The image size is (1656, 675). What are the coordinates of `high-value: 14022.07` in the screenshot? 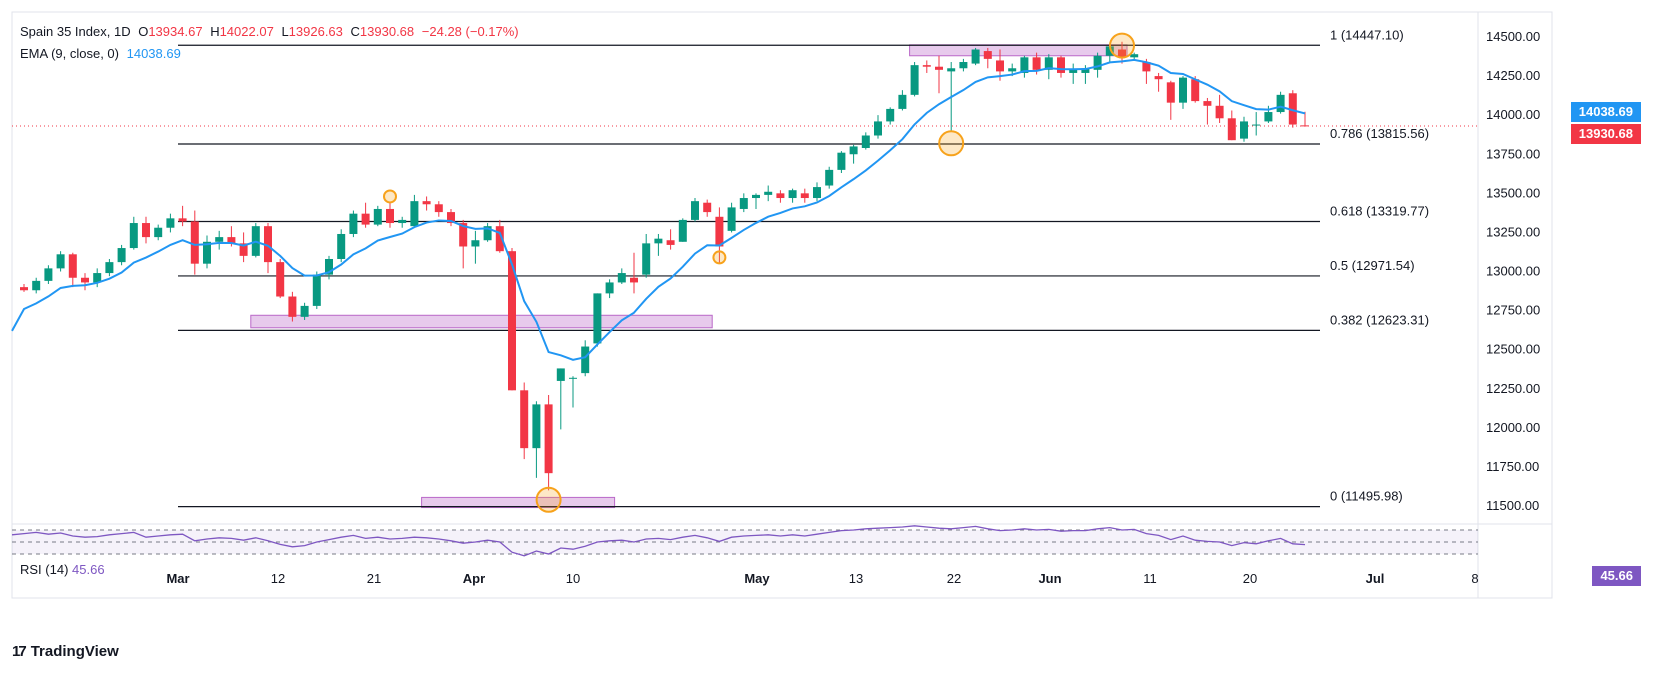 It's located at (246, 31).